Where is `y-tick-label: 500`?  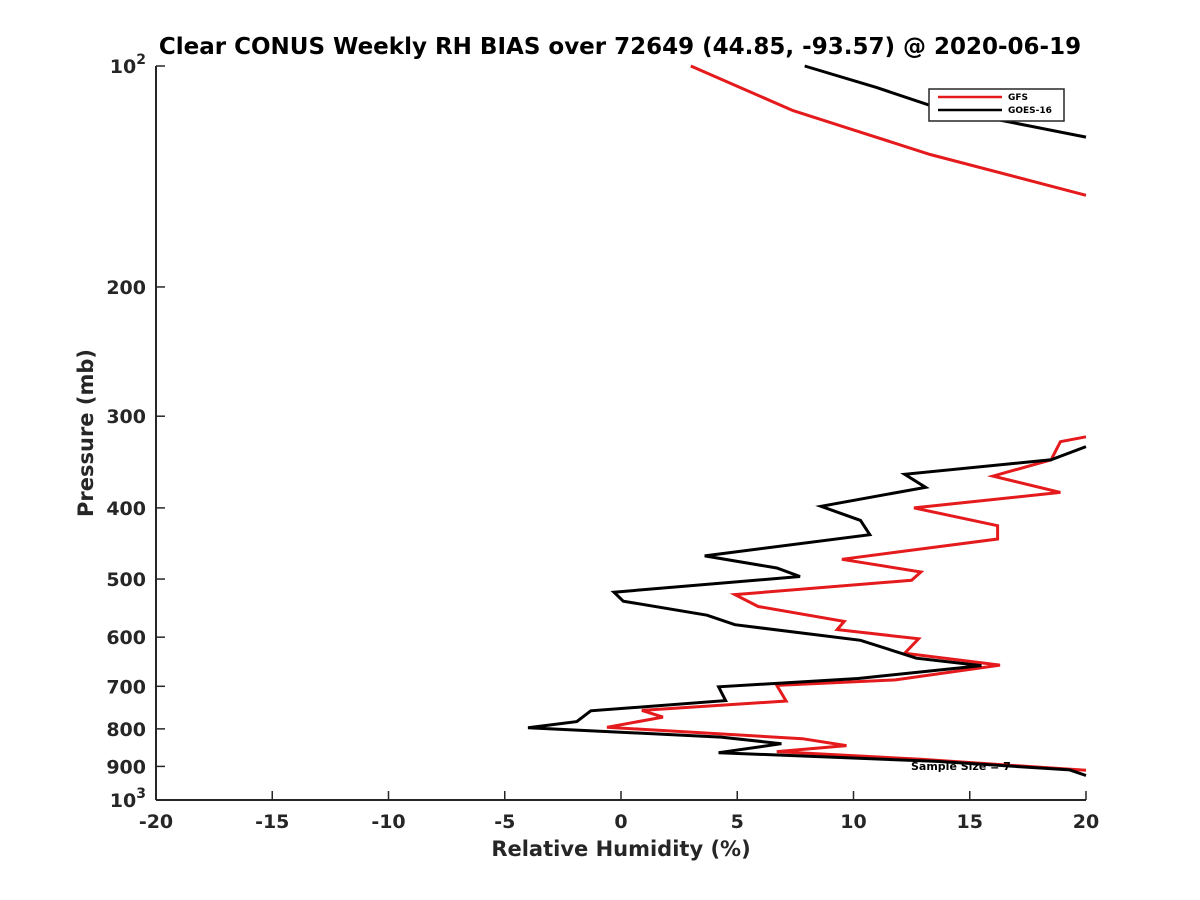 y-tick-label: 500 is located at coordinates (126, 580).